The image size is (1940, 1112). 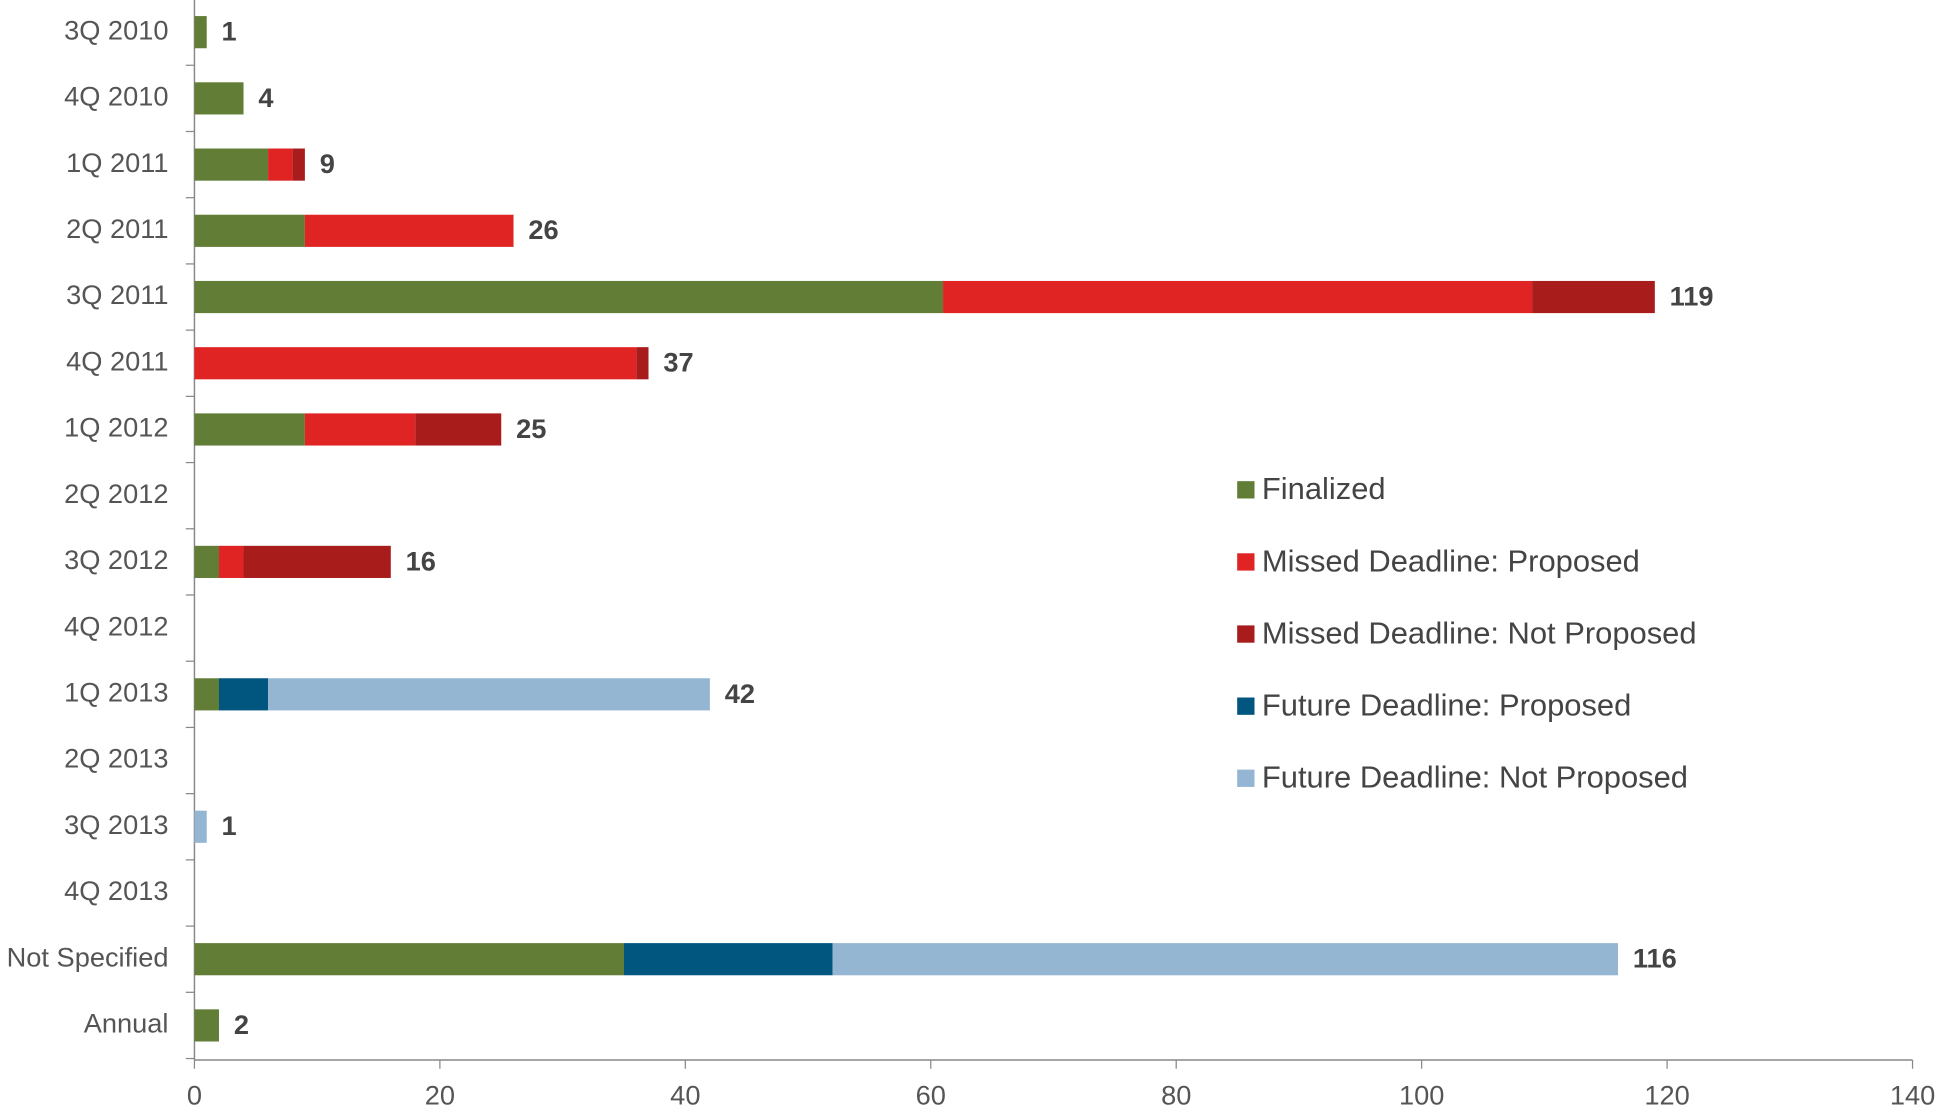 I want to click on total-label: 119, so click(x=1692, y=295).